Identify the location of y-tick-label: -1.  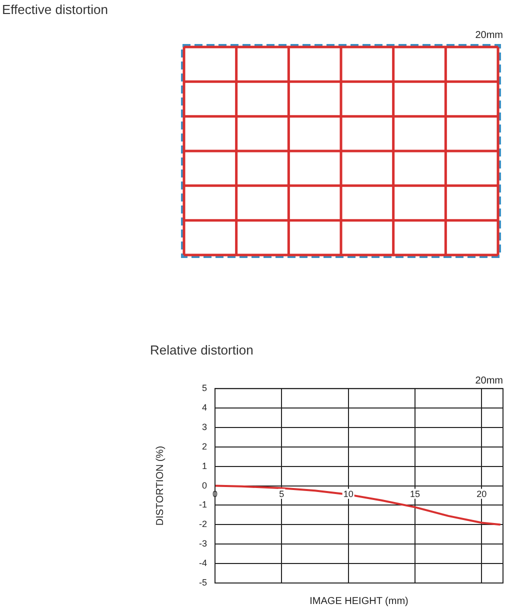
(202, 505).